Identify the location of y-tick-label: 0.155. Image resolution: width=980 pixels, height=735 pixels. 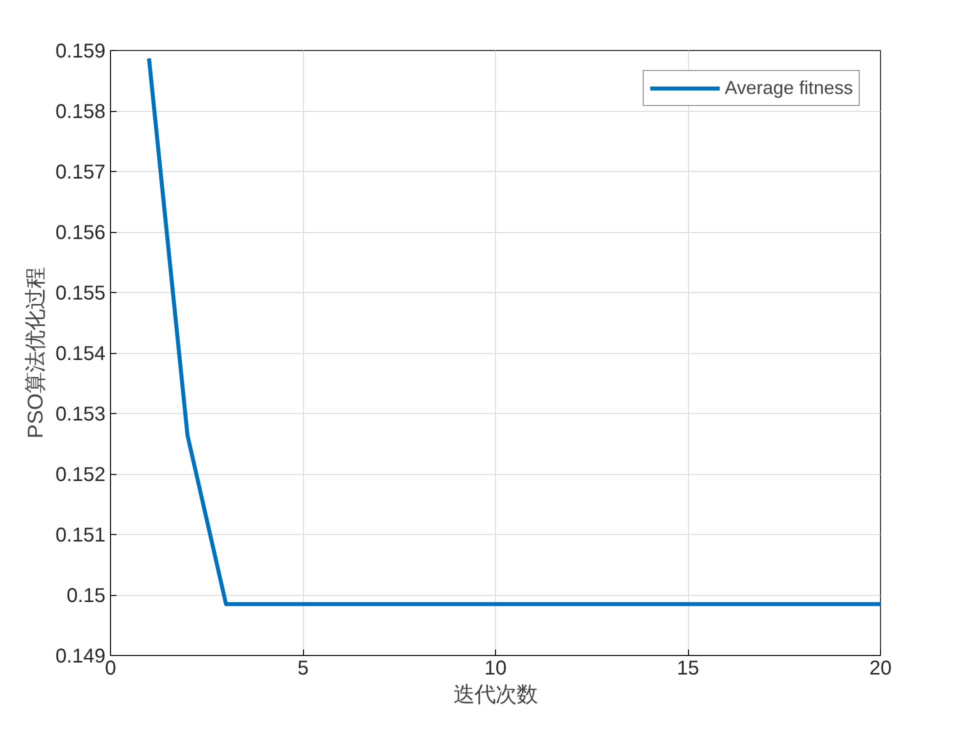
(80, 293).